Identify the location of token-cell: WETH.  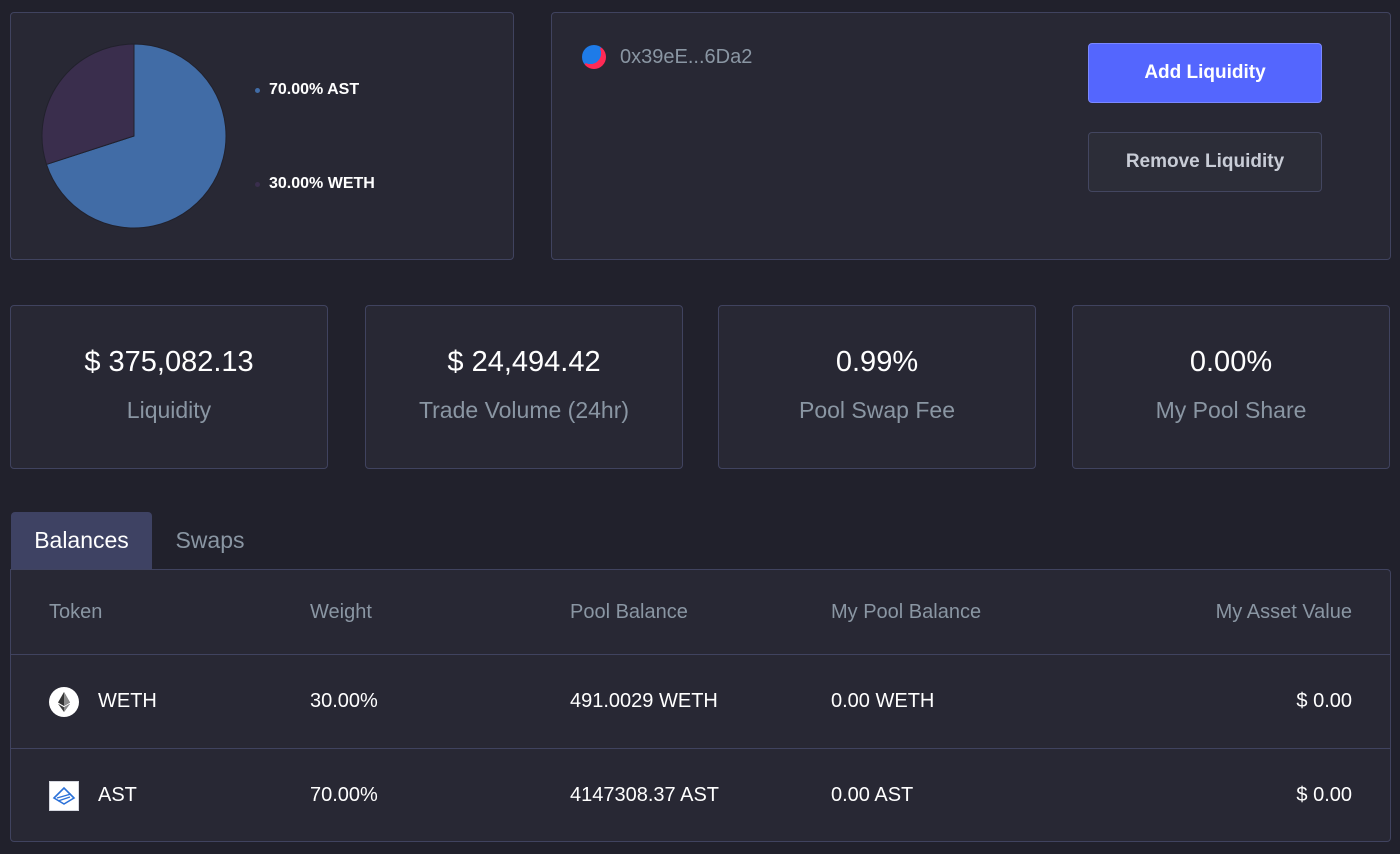
(103, 701).